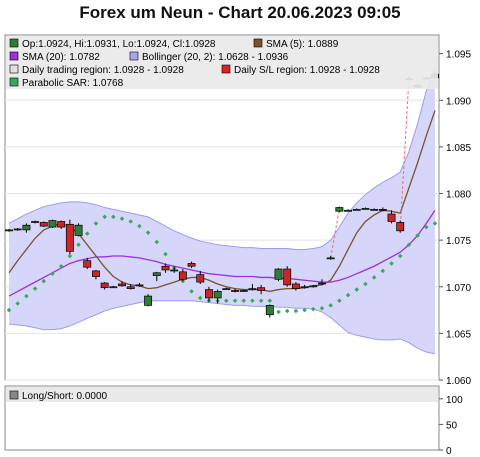 The image size is (480, 457). Describe the element at coordinates (258, 43) in the screenshot. I see `legend-swatch-sma5` at that location.